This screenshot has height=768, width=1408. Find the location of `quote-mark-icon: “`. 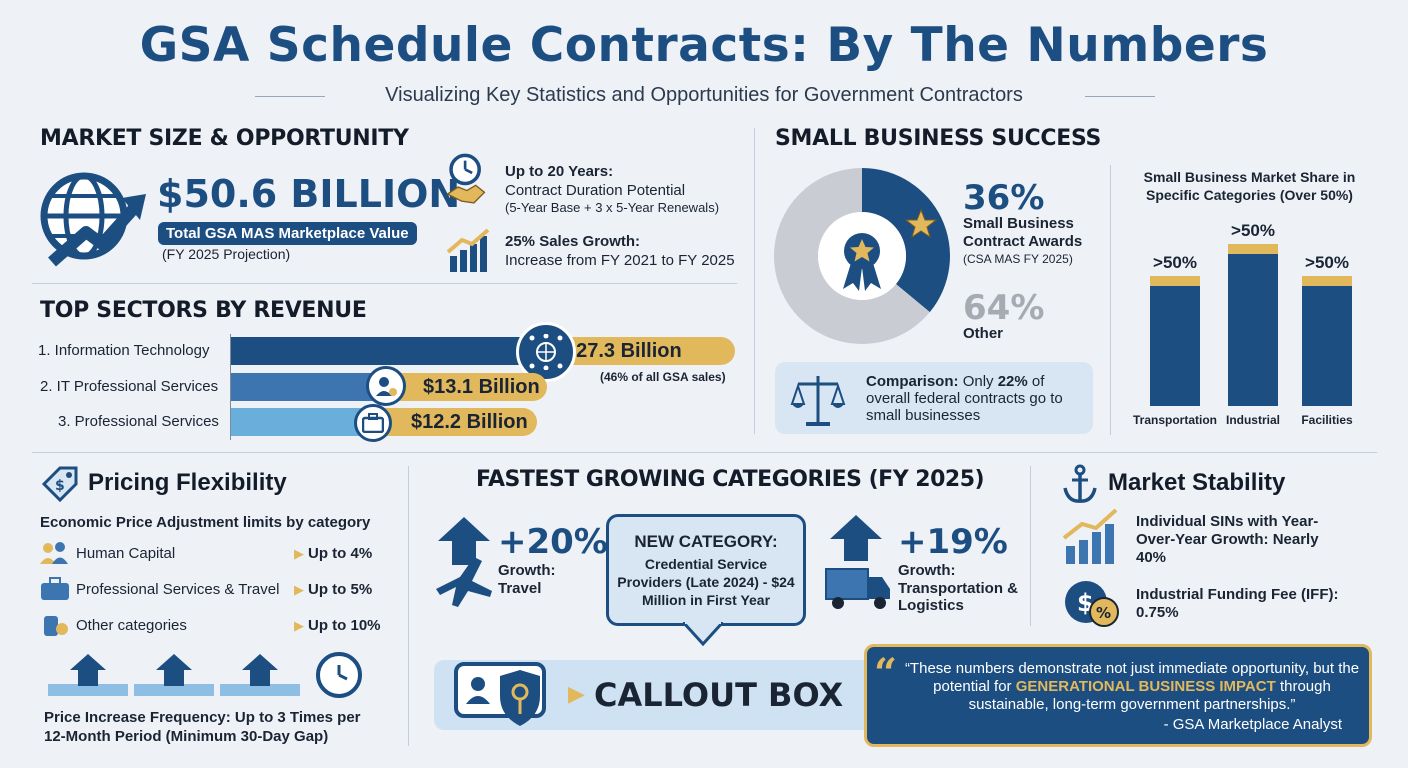

quote-mark-icon: “ is located at coordinates (886, 673).